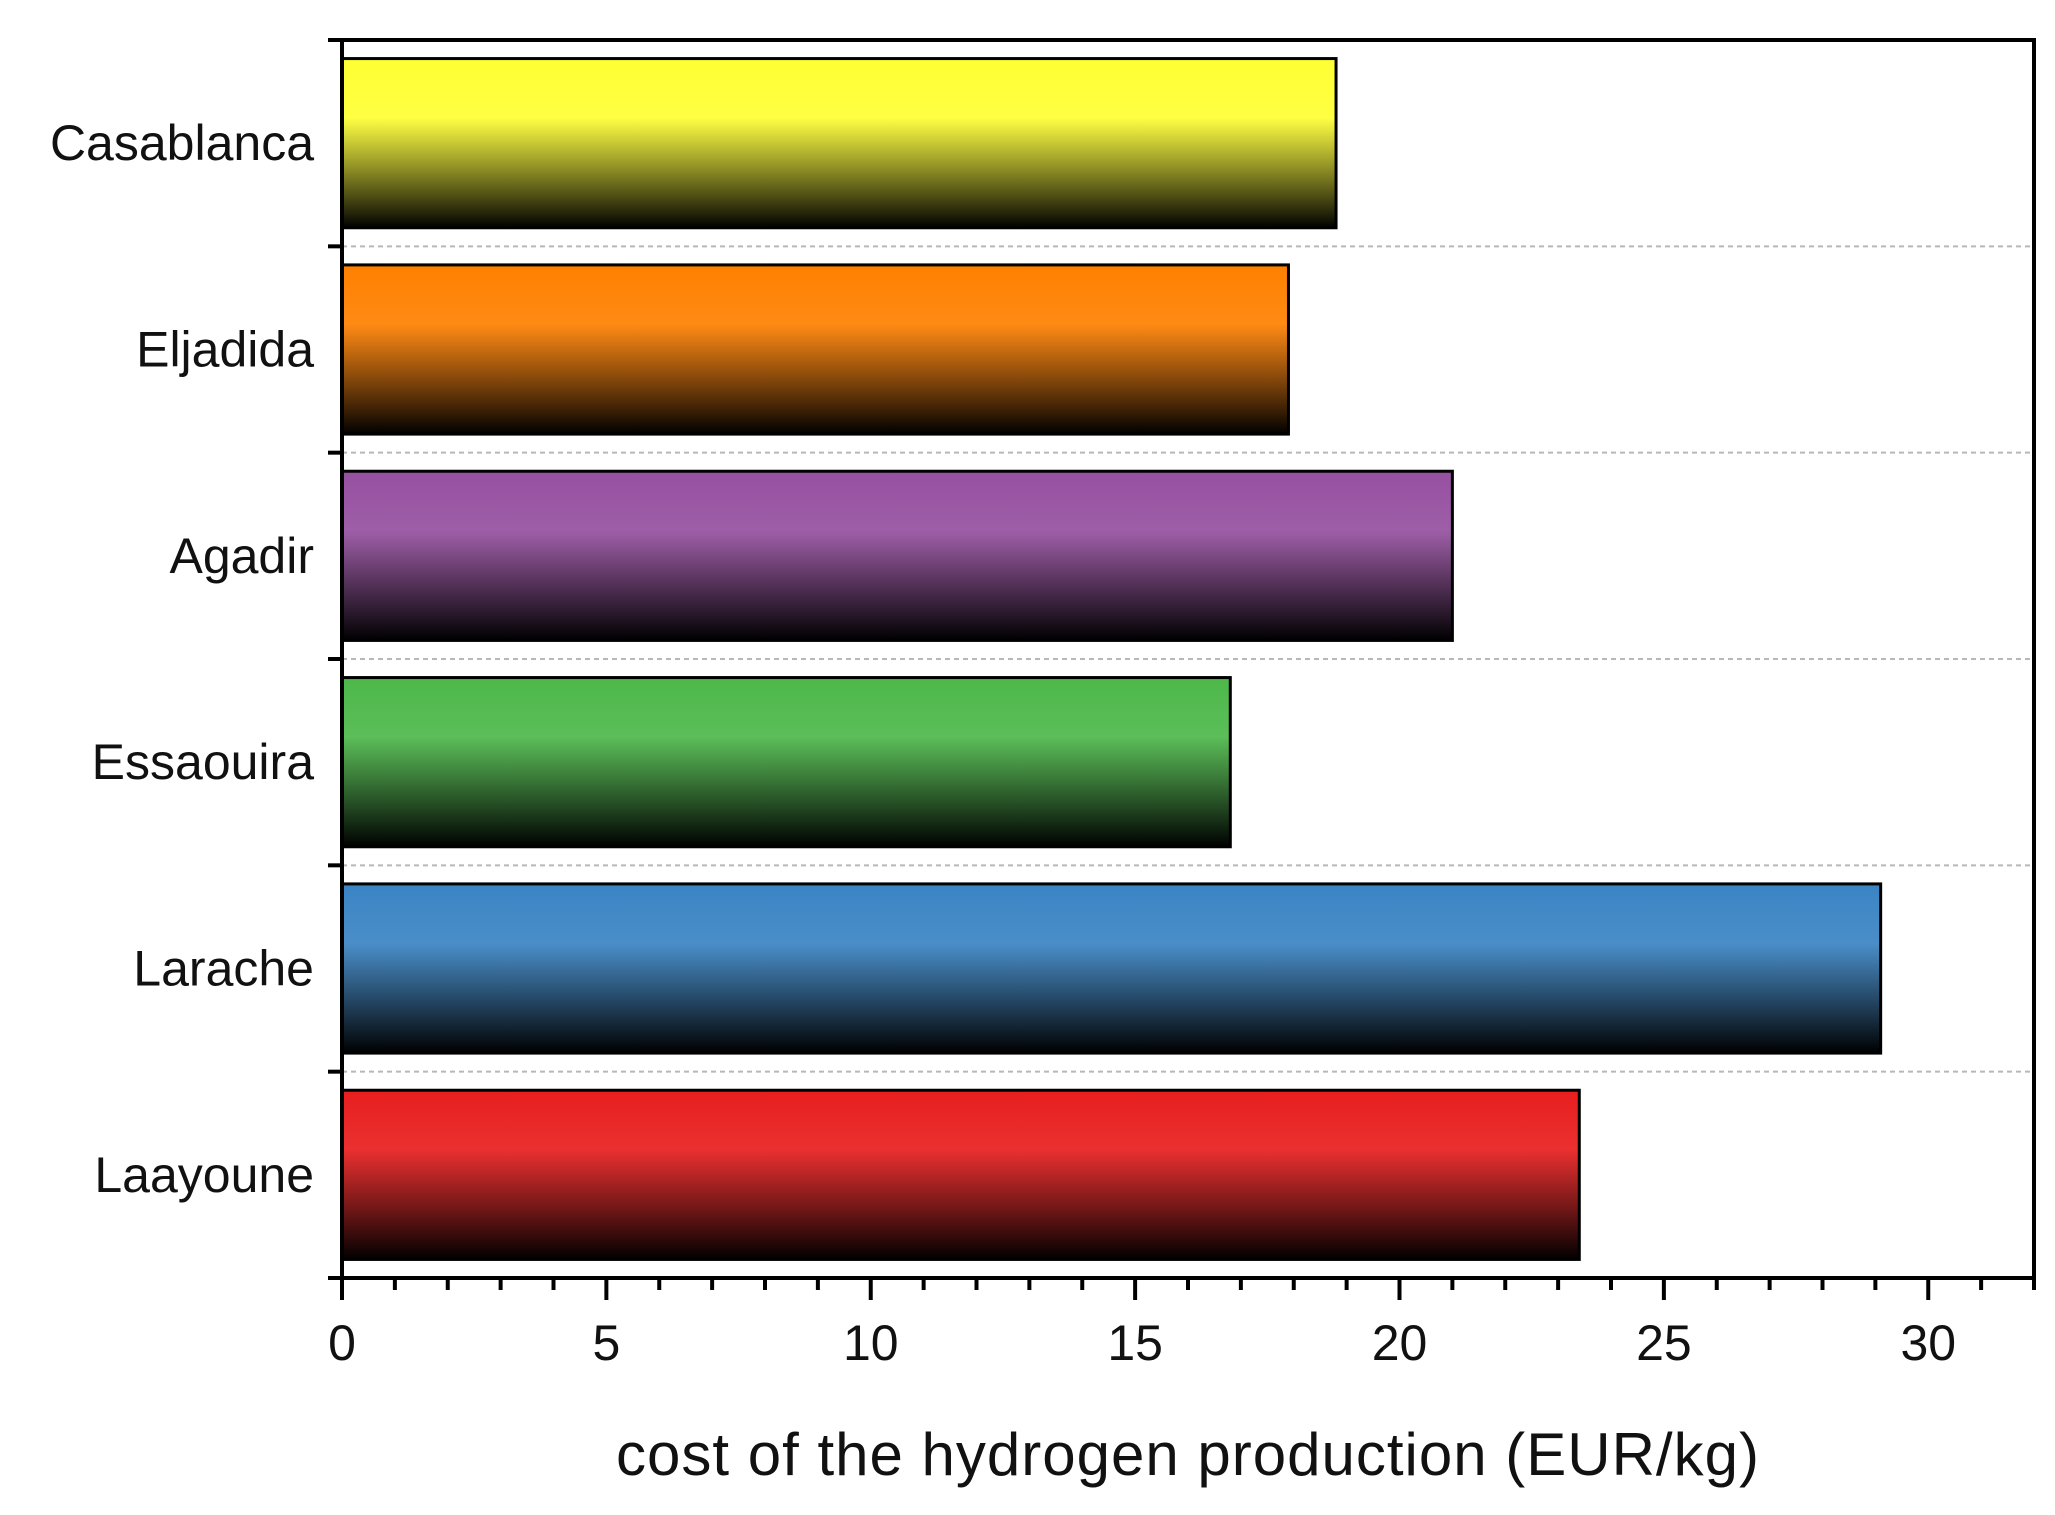  I want to click on x-tick-label: 30, so click(1928, 1343).